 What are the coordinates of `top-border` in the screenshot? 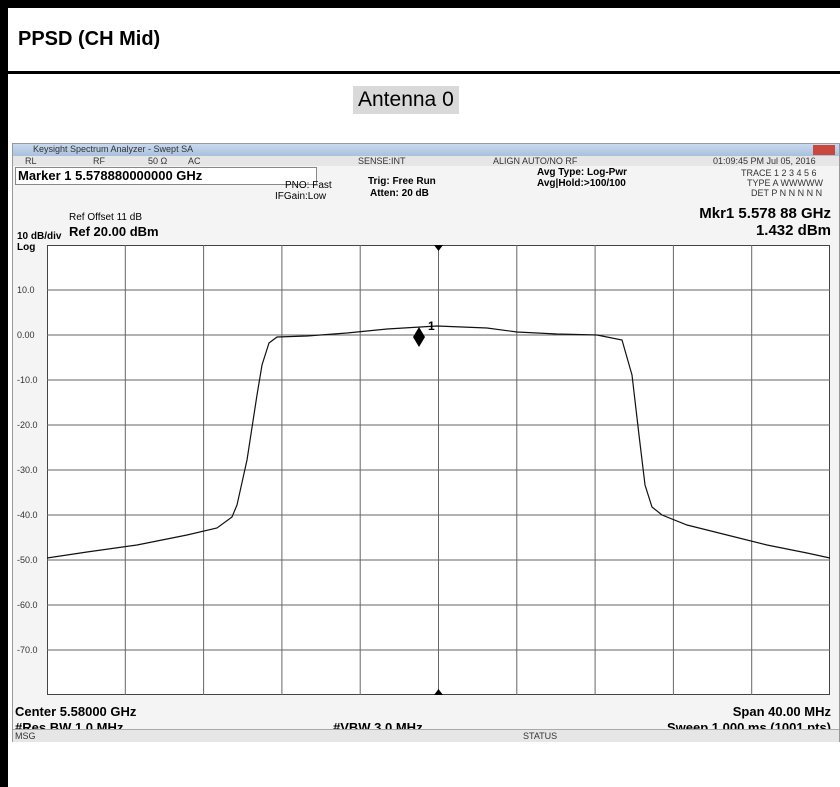 It's located at (420, 4).